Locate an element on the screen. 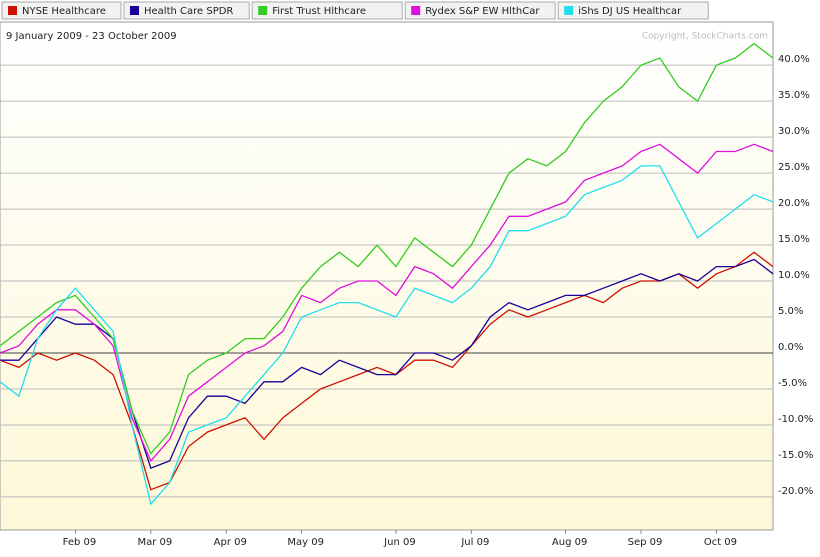  x-tick-label: Jul 09 is located at coordinates (474, 542).